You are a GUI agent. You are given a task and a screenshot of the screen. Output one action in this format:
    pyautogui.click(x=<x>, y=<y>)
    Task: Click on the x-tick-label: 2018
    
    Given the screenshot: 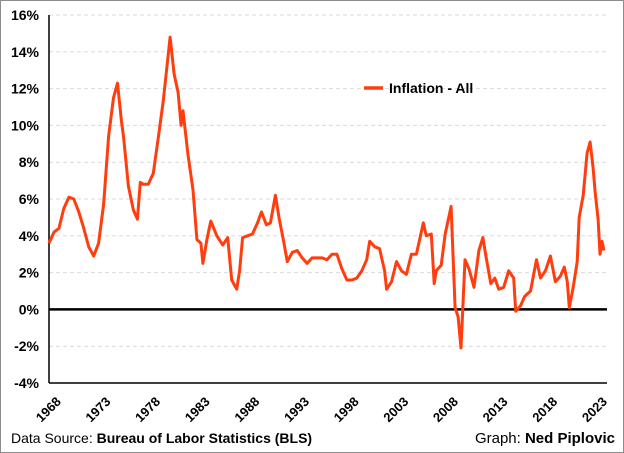 What is the action you would take?
    pyautogui.click(x=544, y=409)
    